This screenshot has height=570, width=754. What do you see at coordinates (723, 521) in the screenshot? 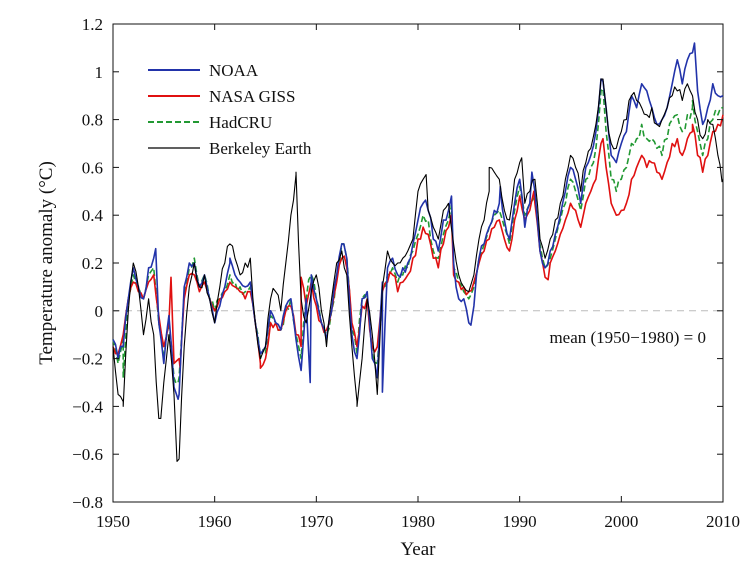
I see `x-tick-label: 2010` at bounding box center [723, 521].